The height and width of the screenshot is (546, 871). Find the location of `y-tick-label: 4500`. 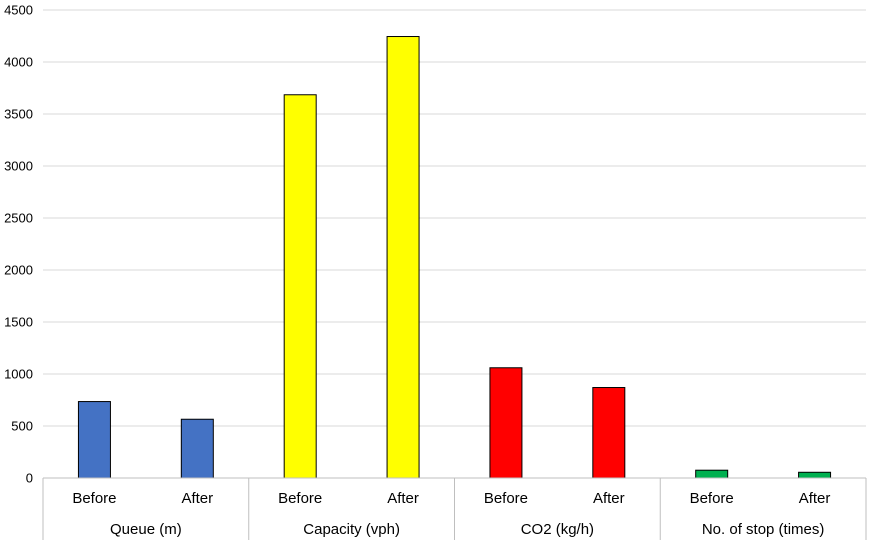

y-tick-label: 4500 is located at coordinates (18, 10).